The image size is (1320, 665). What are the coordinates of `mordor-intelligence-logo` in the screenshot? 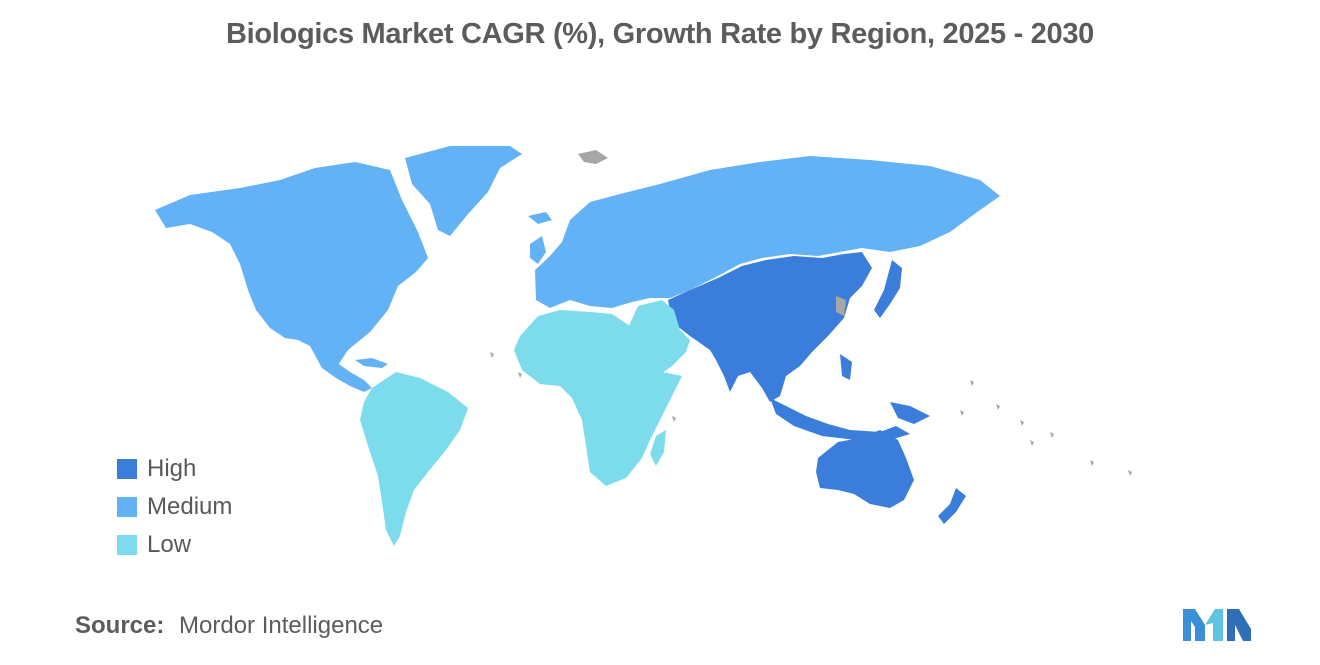 It's located at (1217, 625).